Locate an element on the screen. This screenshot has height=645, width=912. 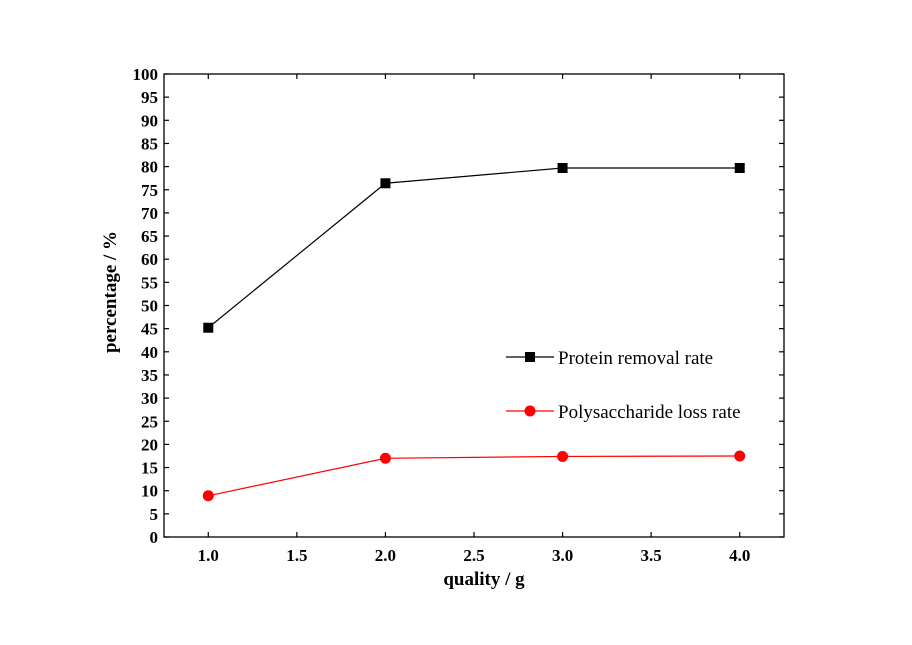
x-tick-label: 4.0 is located at coordinates (739, 555).